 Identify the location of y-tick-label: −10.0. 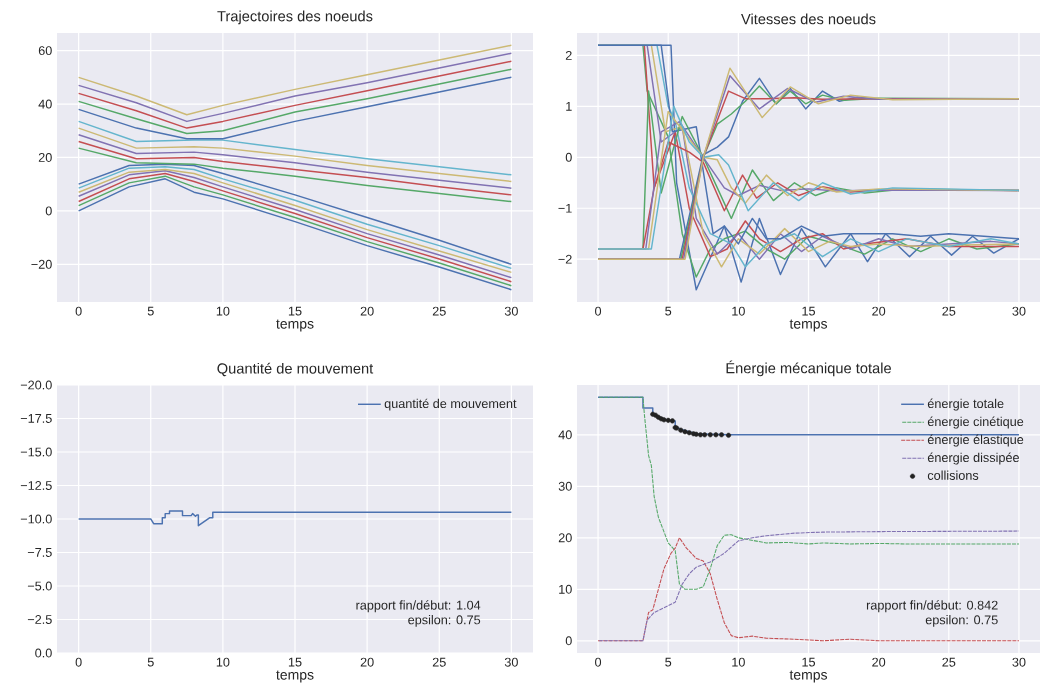
(36, 519).